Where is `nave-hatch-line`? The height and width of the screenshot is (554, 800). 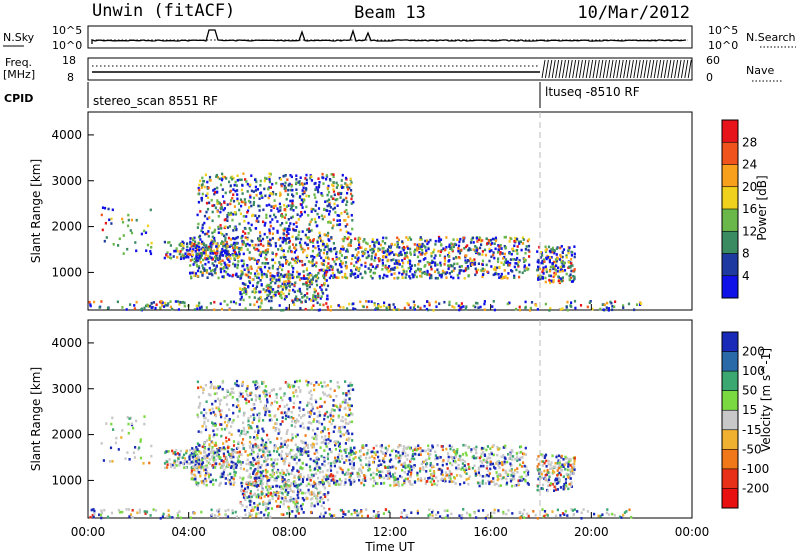 nave-hatch-line is located at coordinates (604, 69).